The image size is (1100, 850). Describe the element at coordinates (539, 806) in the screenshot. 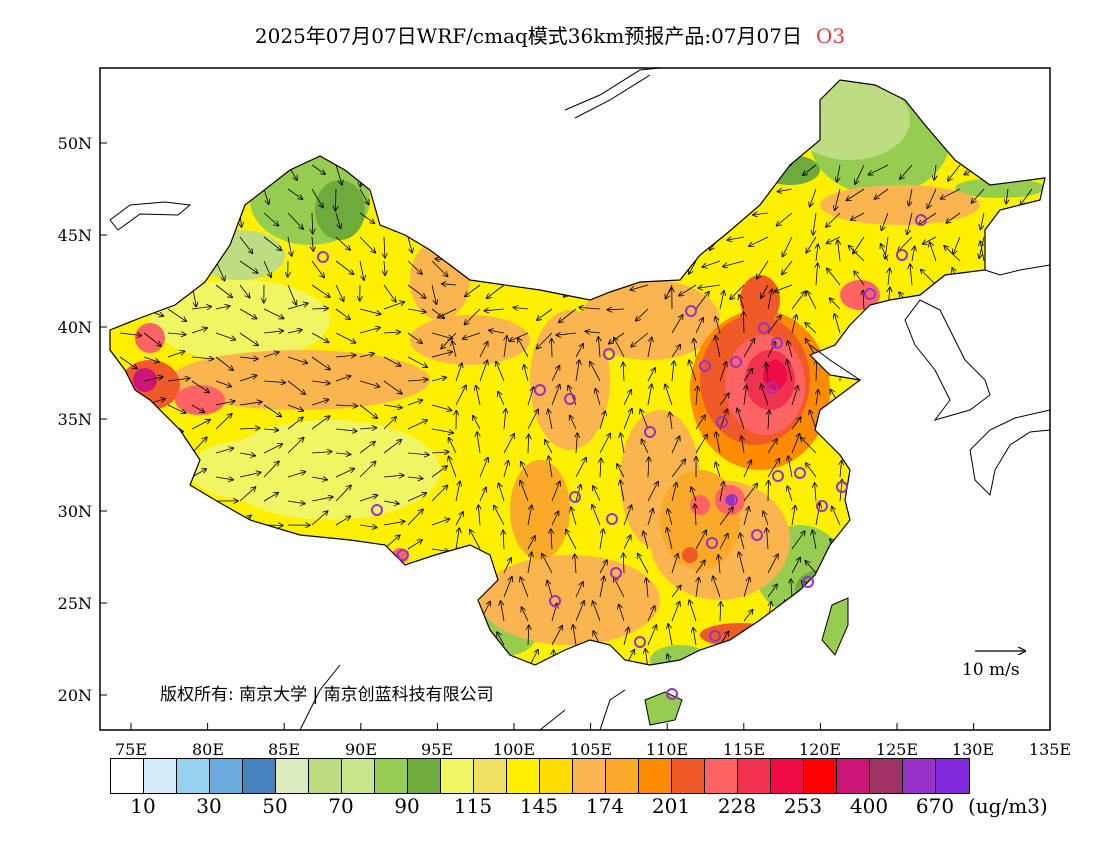

I see `colorbar-label: 145` at that location.